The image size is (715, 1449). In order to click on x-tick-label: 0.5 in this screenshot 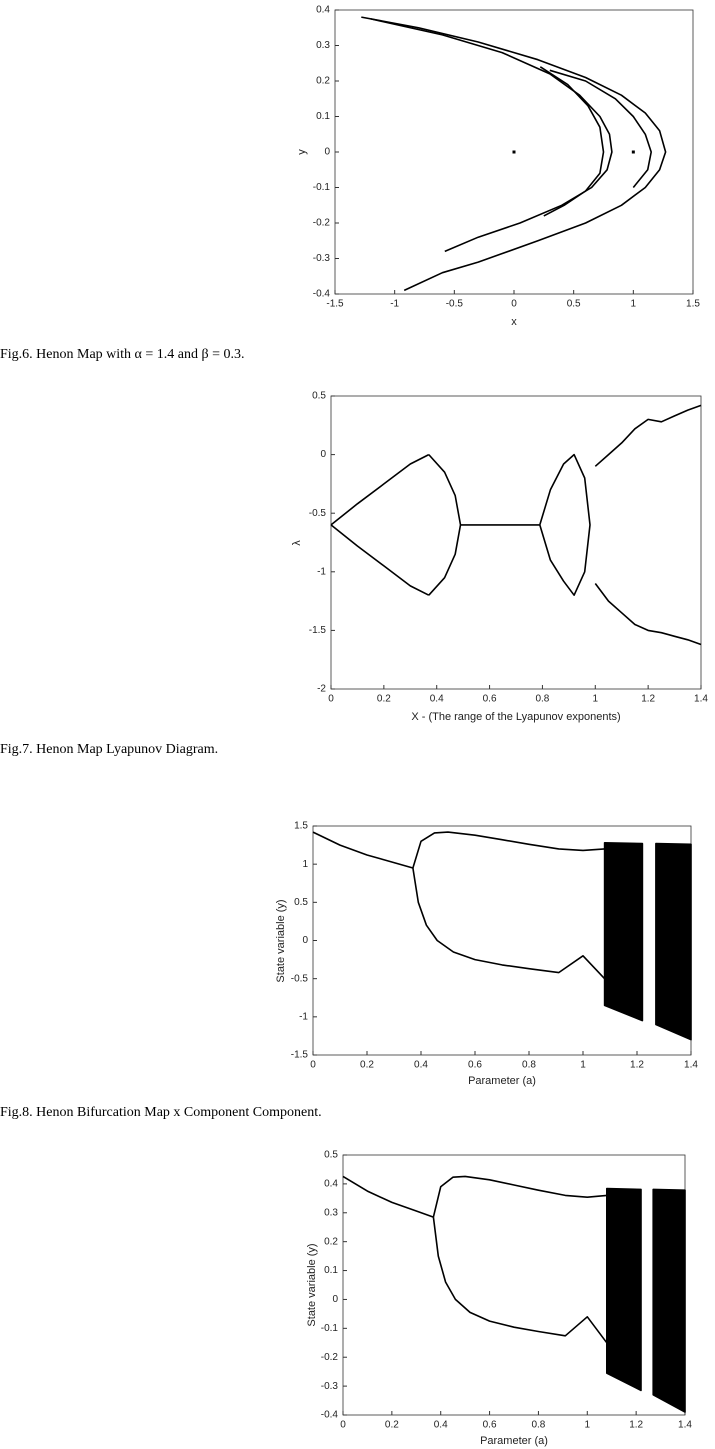, I will do `click(574, 304)`.